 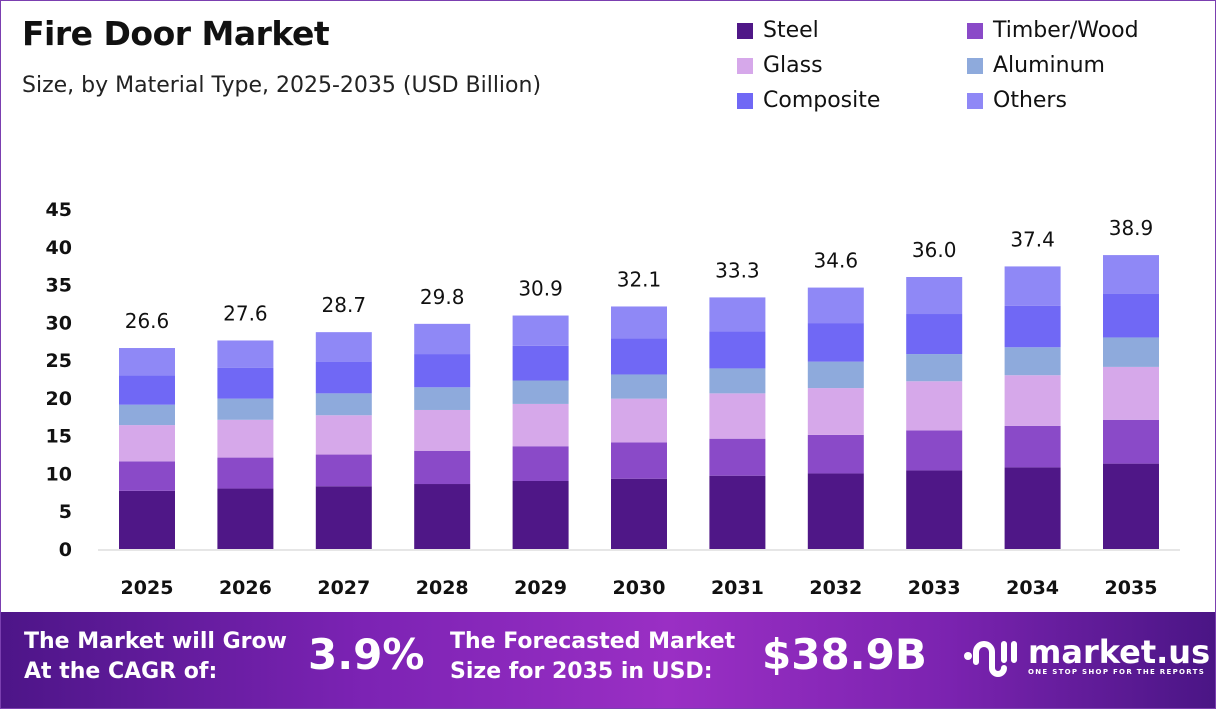 I want to click on cagr-label-line2: At the CAGR of:, so click(x=121, y=671).